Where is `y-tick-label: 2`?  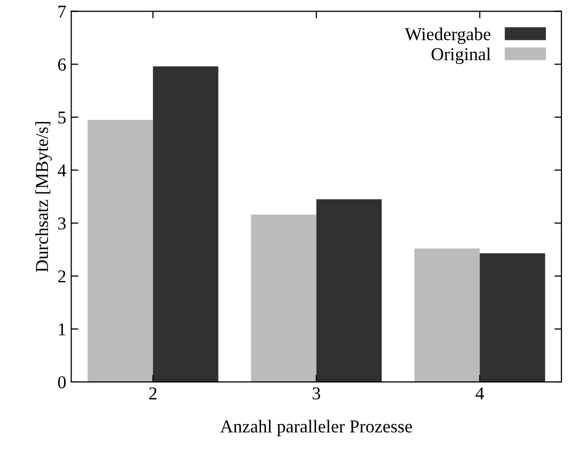
y-tick-label: 2 is located at coordinates (62, 276).